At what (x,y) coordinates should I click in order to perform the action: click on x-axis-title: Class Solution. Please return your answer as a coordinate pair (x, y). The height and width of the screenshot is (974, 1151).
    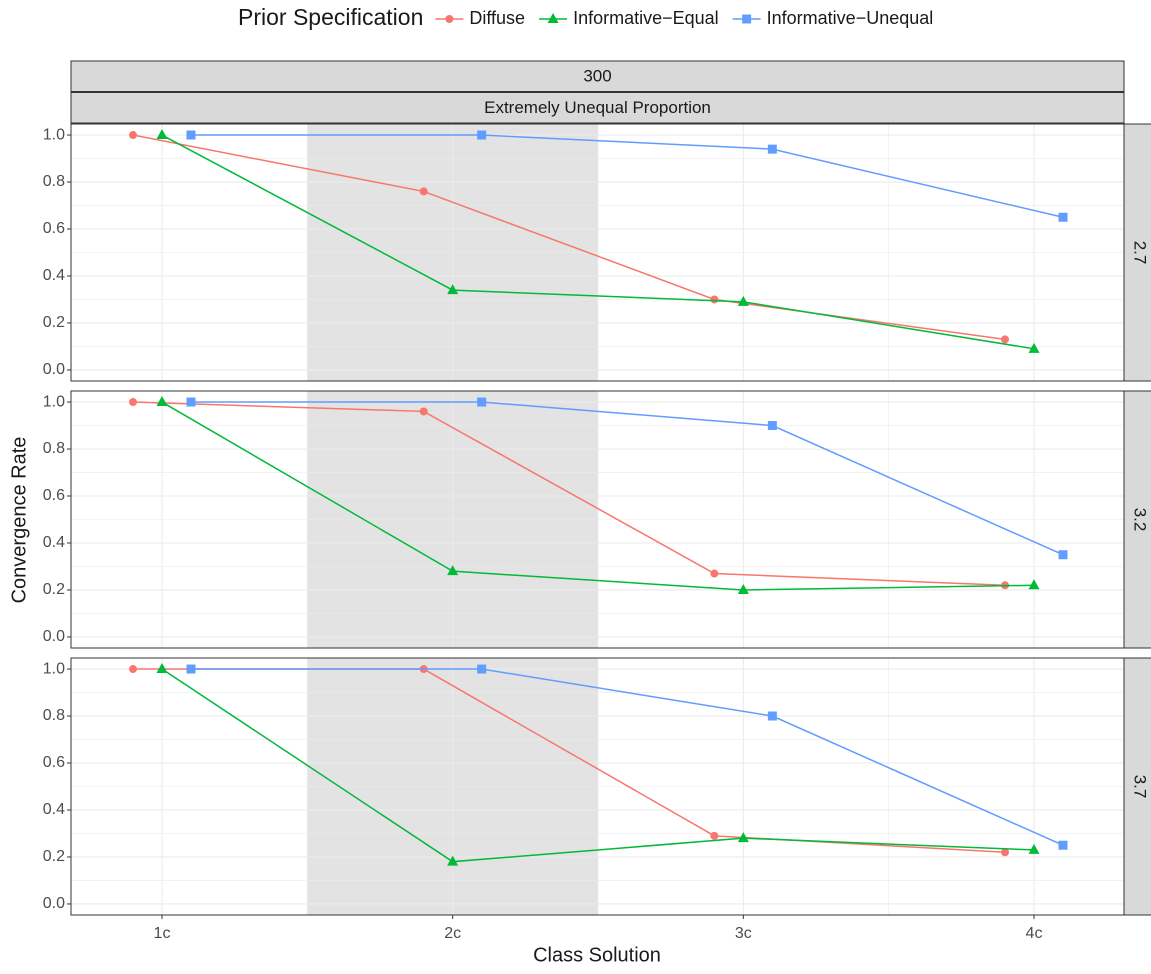
    Looking at the image, I should click on (597, 955).